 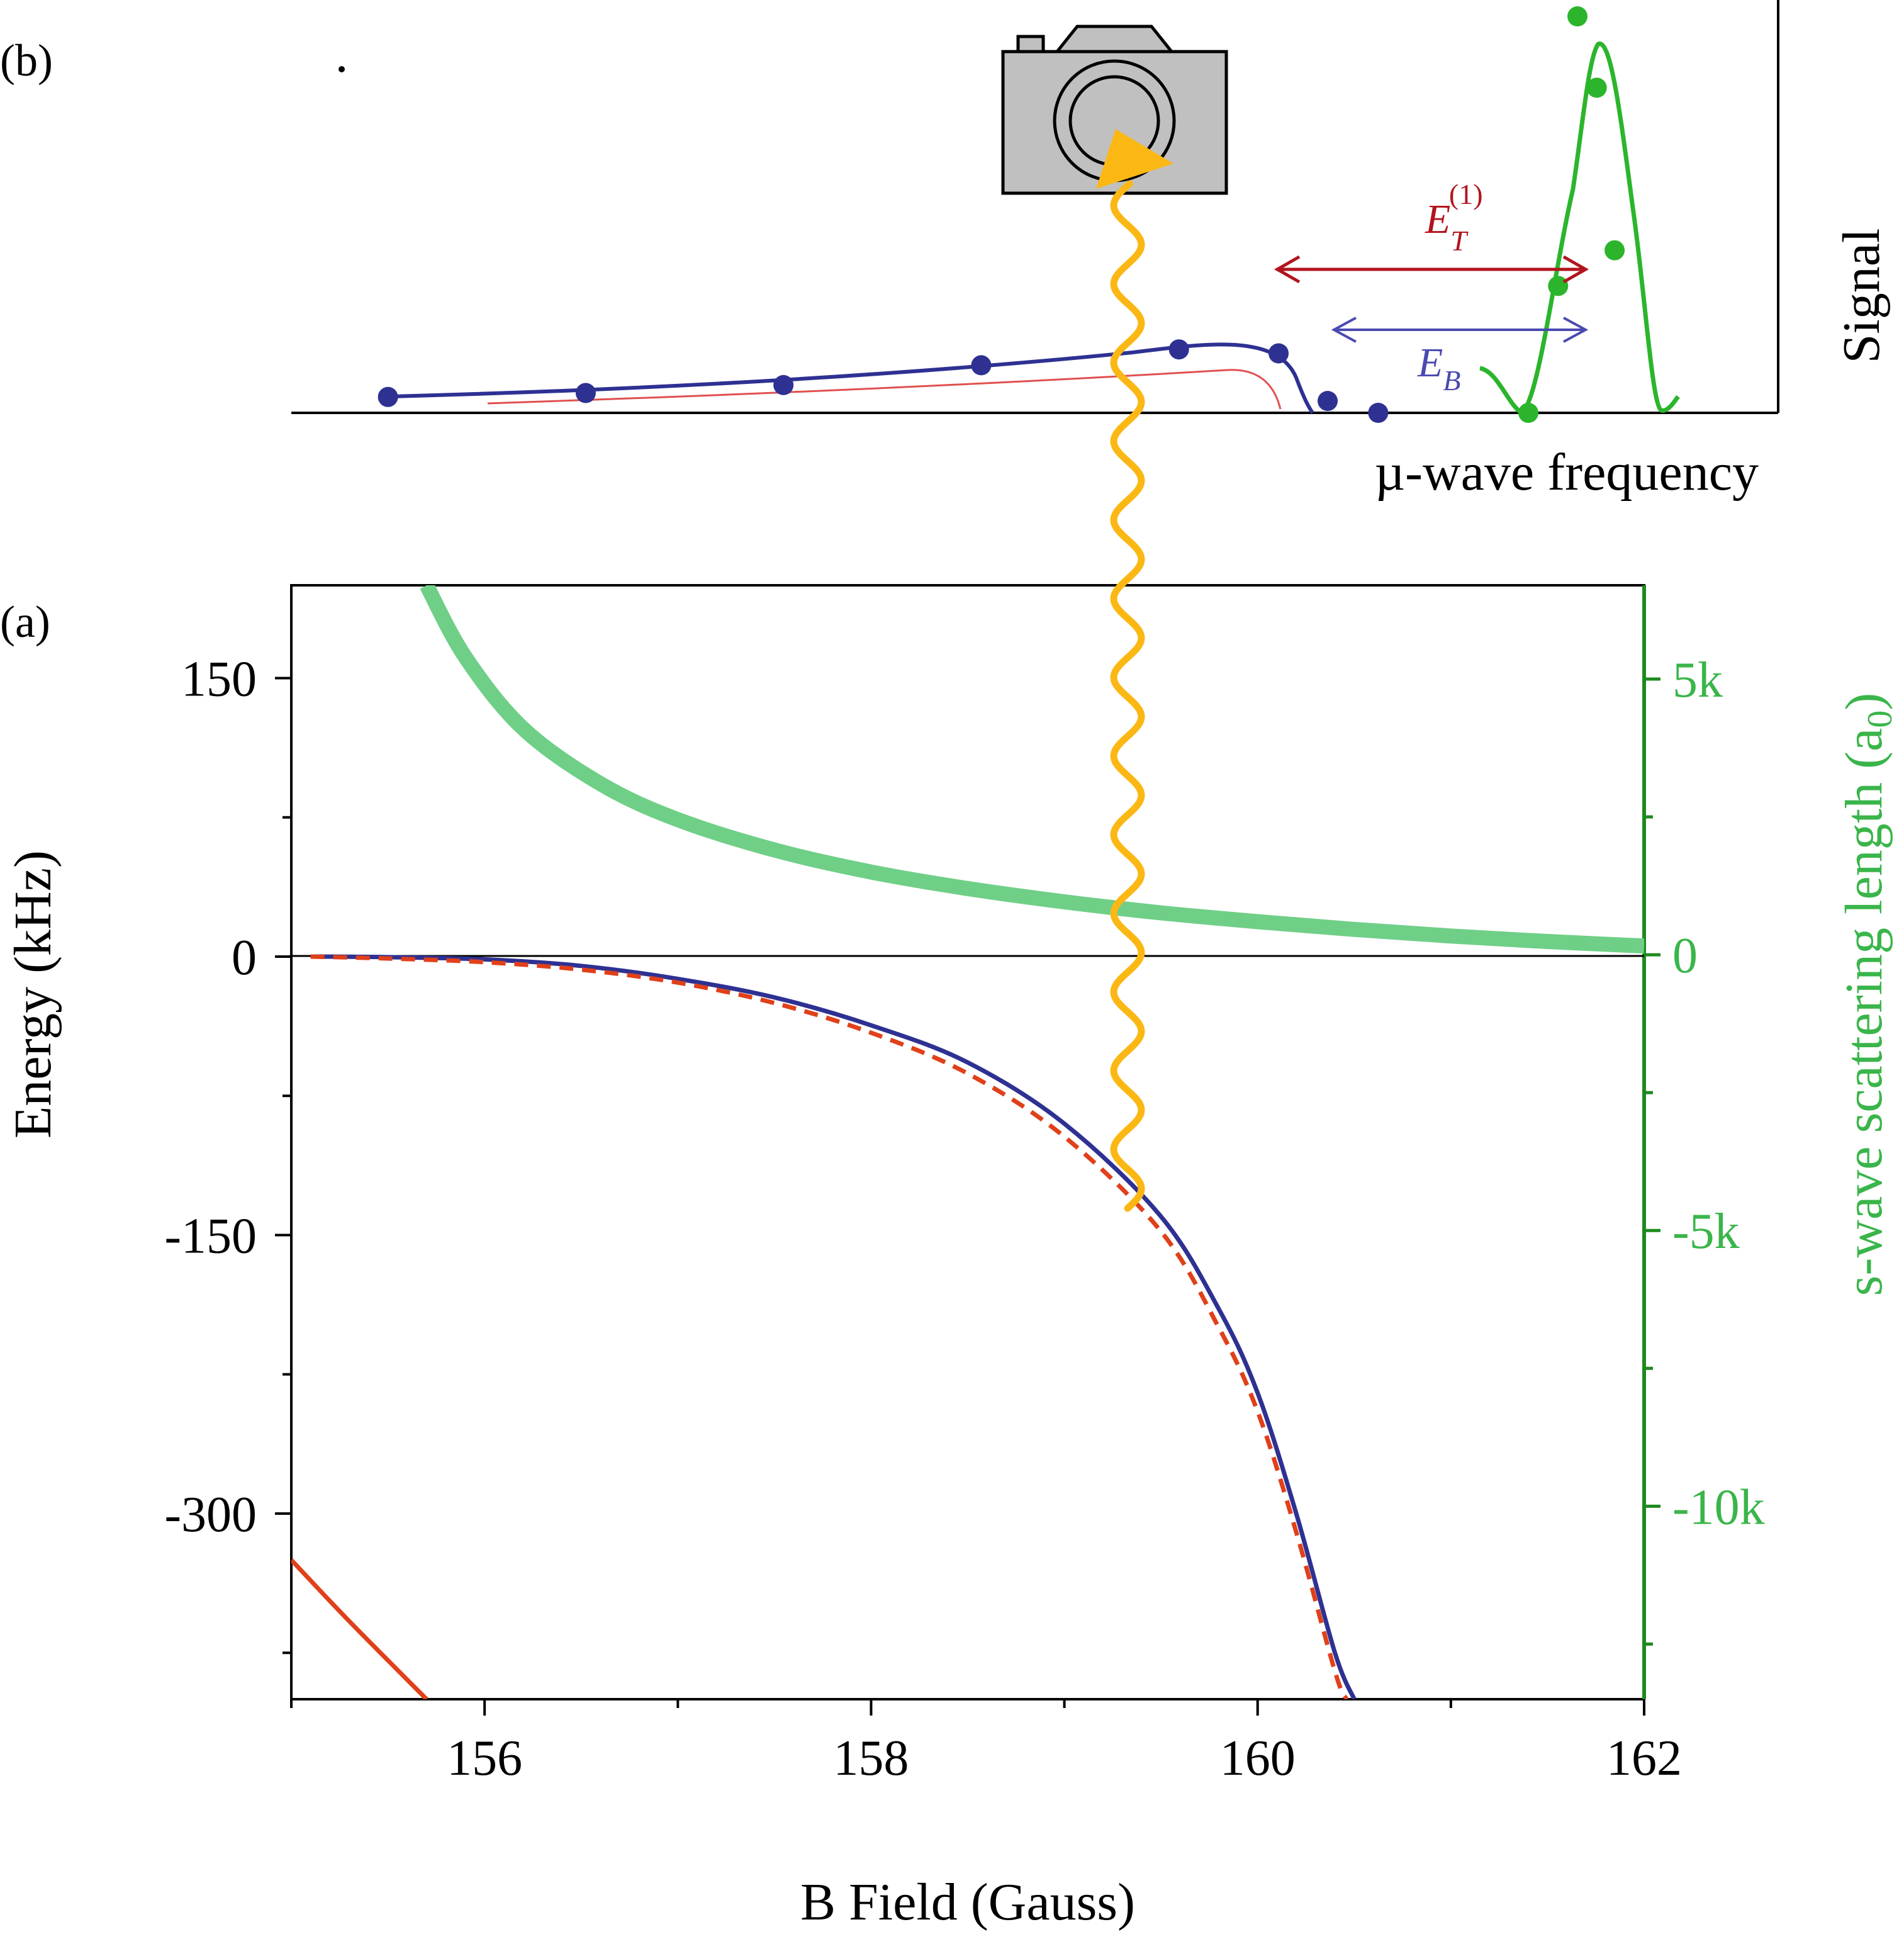 What do you see at coordinates (227, 1153) in the screenshot?
I see `y-ticks: 150 0 -150 -300` at bounding box center [227, 1153].